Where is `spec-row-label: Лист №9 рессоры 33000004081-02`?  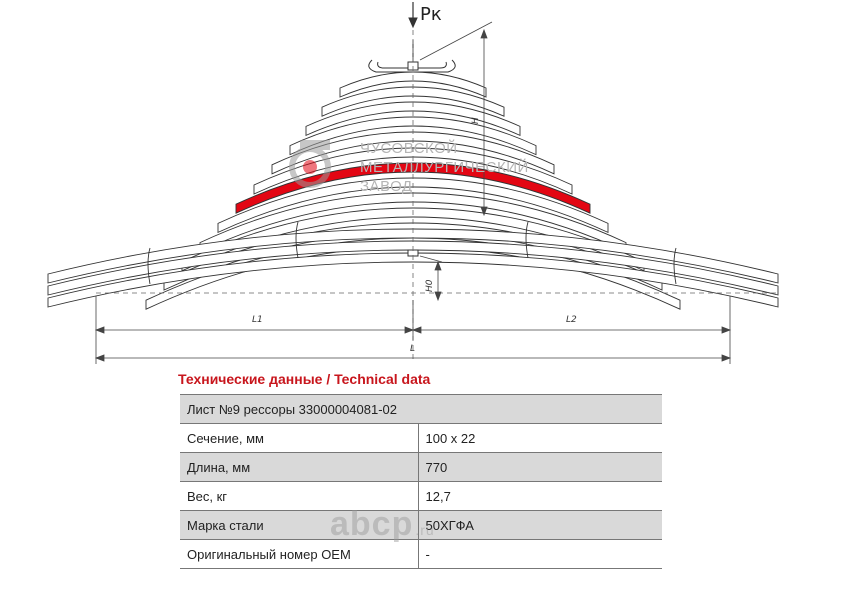 spec-row-label: Лист №9 рессоры 33000004081-02 is located at coordinates (421, 409).